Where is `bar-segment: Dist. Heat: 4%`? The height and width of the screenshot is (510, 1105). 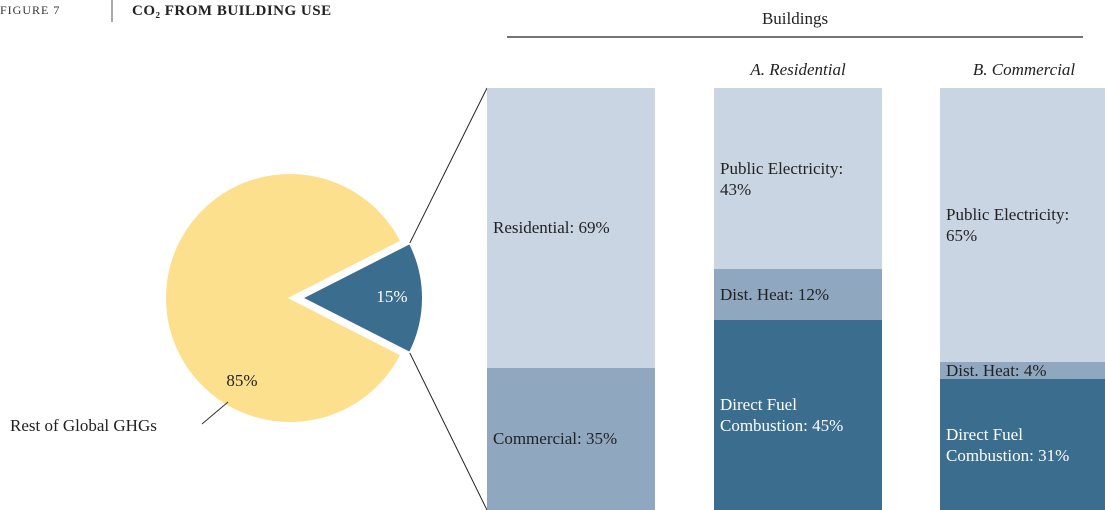 bar-segment: Dist. Heat: 4% is located at coordinates (1022, 371).